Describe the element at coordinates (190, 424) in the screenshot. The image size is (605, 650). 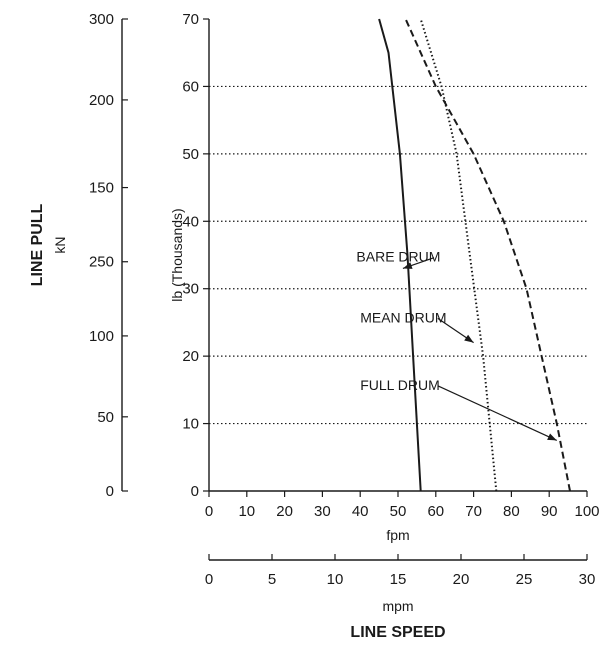
I see `lb-tick-label-10: 10` at that location.